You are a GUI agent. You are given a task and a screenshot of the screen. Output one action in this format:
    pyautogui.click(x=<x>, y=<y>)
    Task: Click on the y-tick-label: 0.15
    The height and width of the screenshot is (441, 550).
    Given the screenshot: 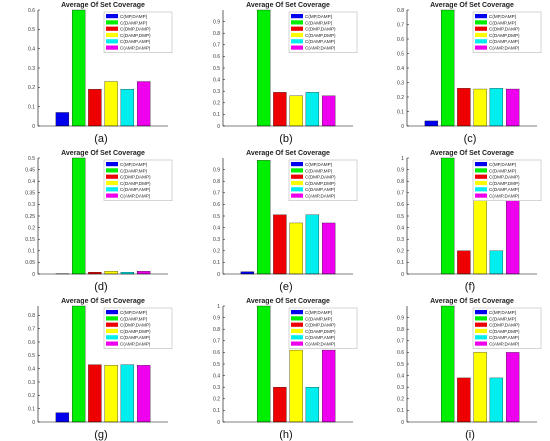 What is the action you would take?
    pyautogui.click(x=30, y=240)
    